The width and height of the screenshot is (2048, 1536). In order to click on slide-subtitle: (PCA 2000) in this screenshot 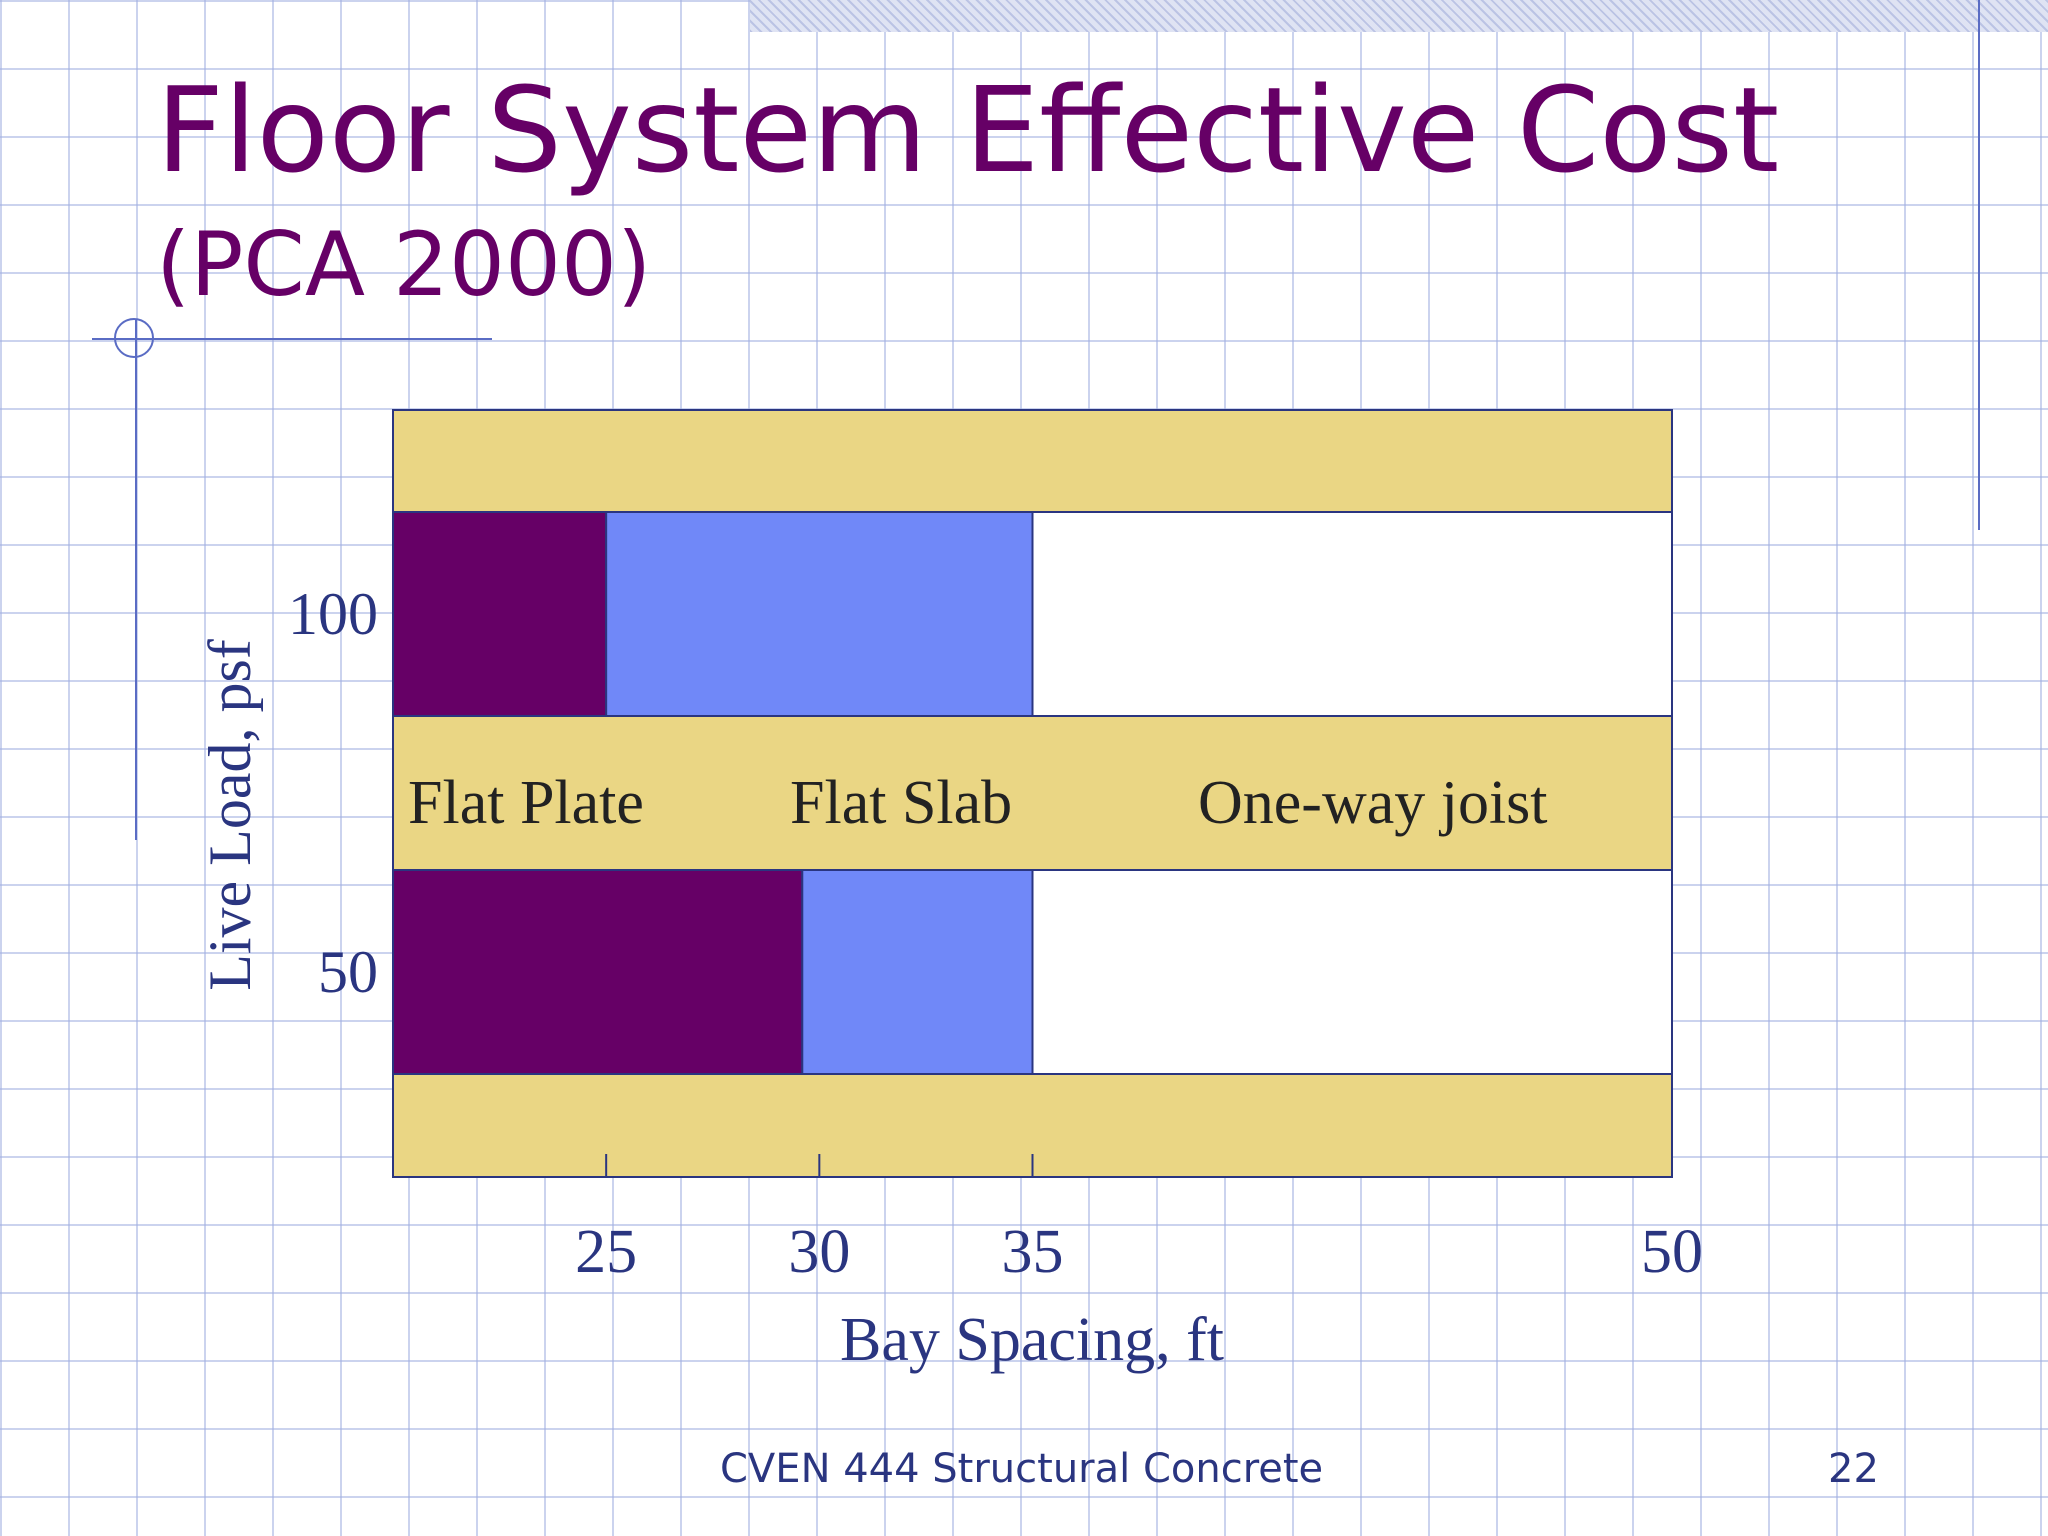, I will do `click(404, 264)`.